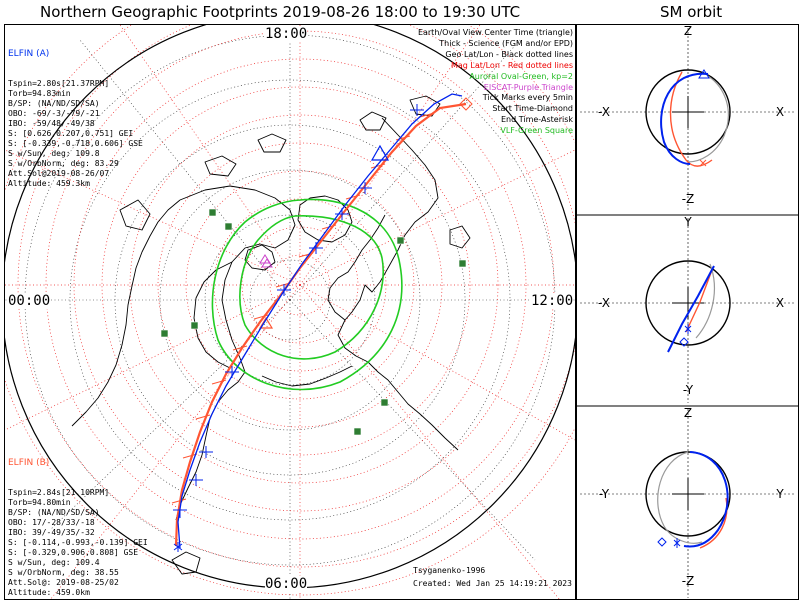  Describe the element at coordinates (449, 570) in the screenshot. I see `model-label: Tsyganenko-1996` at that location.